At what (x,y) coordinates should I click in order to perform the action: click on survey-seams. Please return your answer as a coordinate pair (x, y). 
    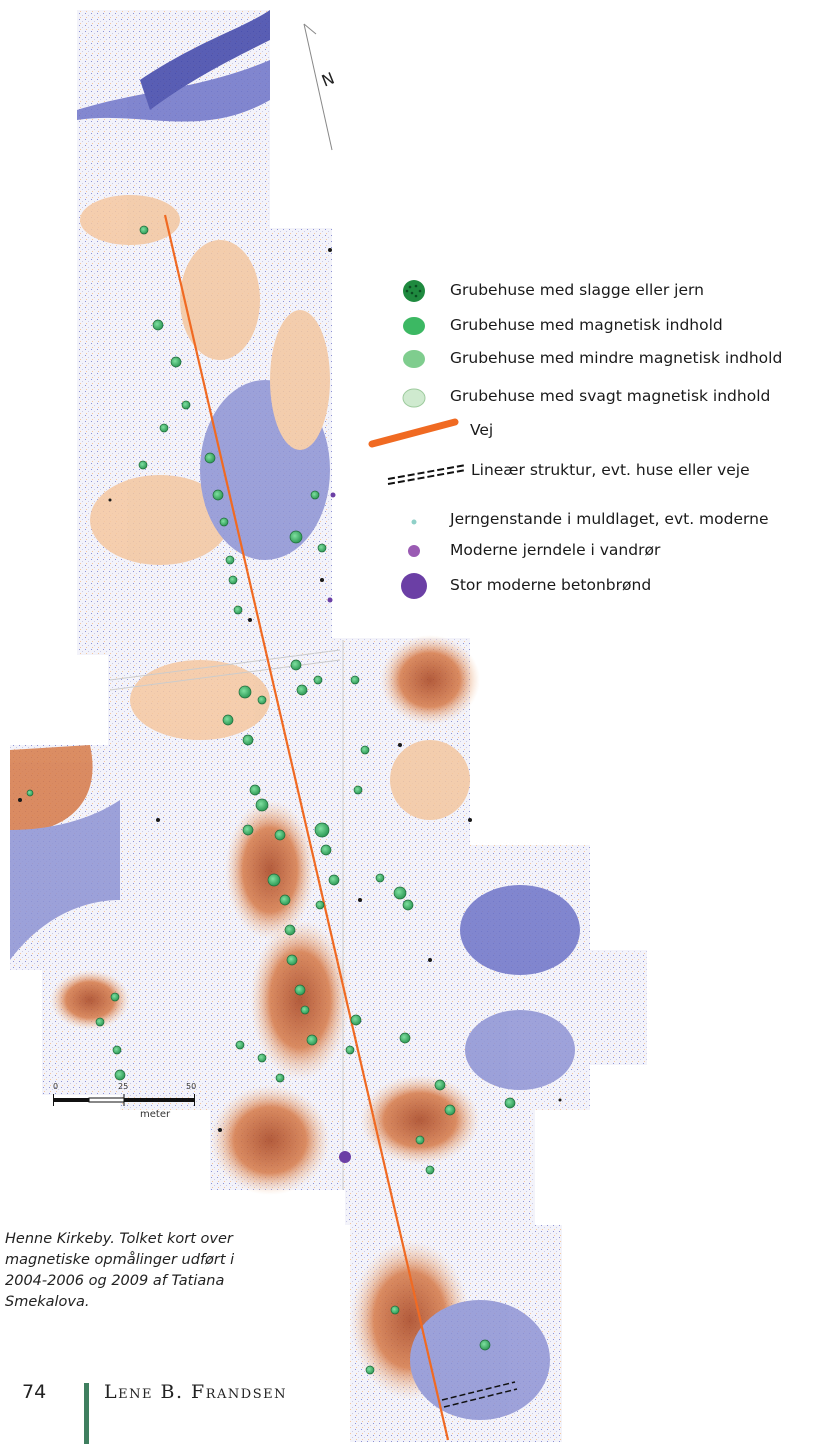
    Looking at the image, I should click on (226, 915).